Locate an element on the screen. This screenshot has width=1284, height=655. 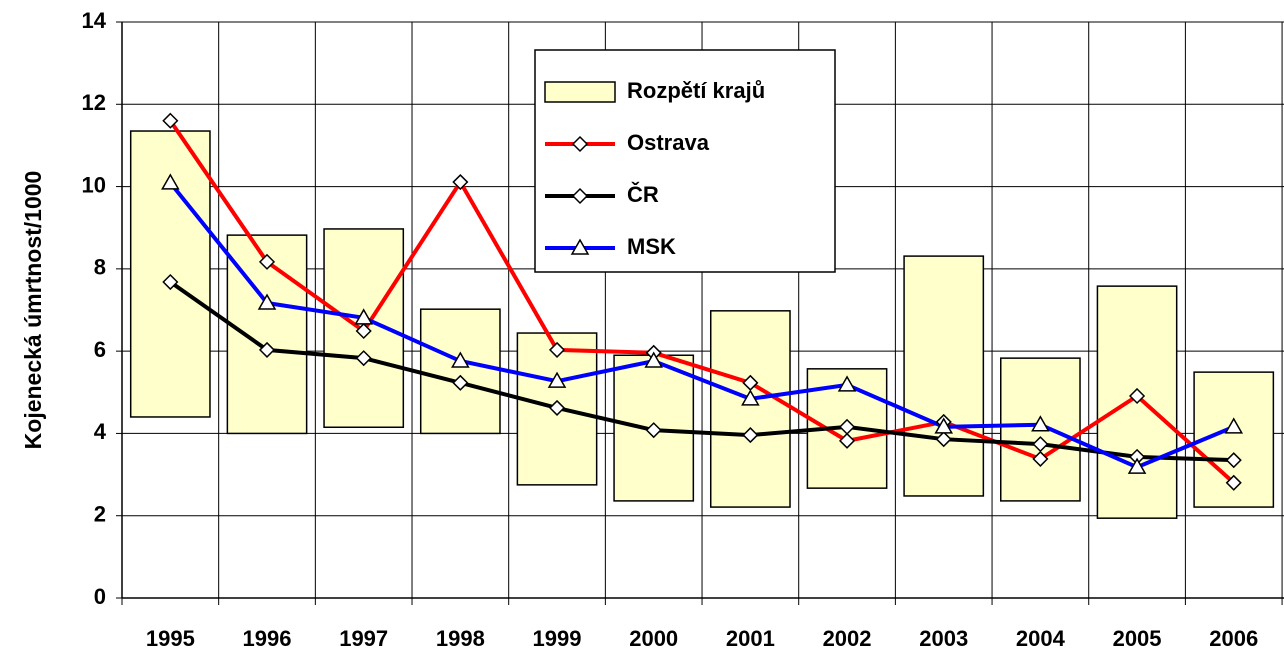
legend-label: Ostrava is located at coordinates (668, 142).